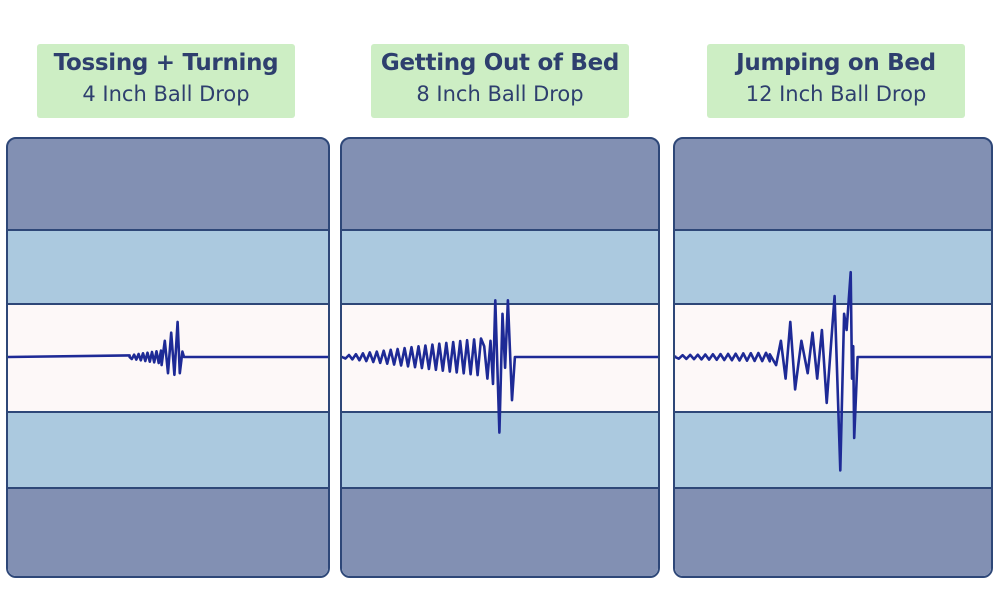 Image resolution: width=1000 pixels, height=607 pixels. I want to click on label-tossing-turning: Tossing + Turning 4 Inch Ball Drop, so click(166, 81).